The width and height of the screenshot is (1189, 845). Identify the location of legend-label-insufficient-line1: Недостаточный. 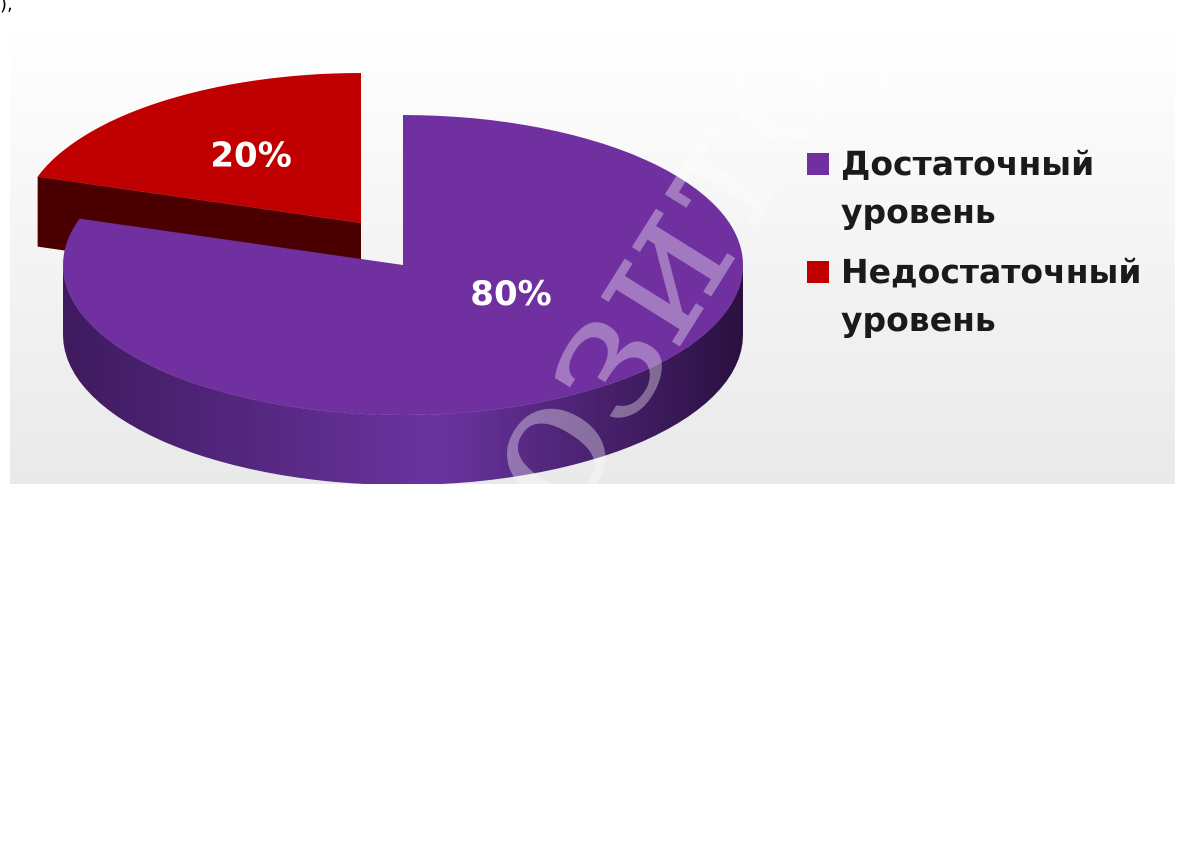
(991, 271).